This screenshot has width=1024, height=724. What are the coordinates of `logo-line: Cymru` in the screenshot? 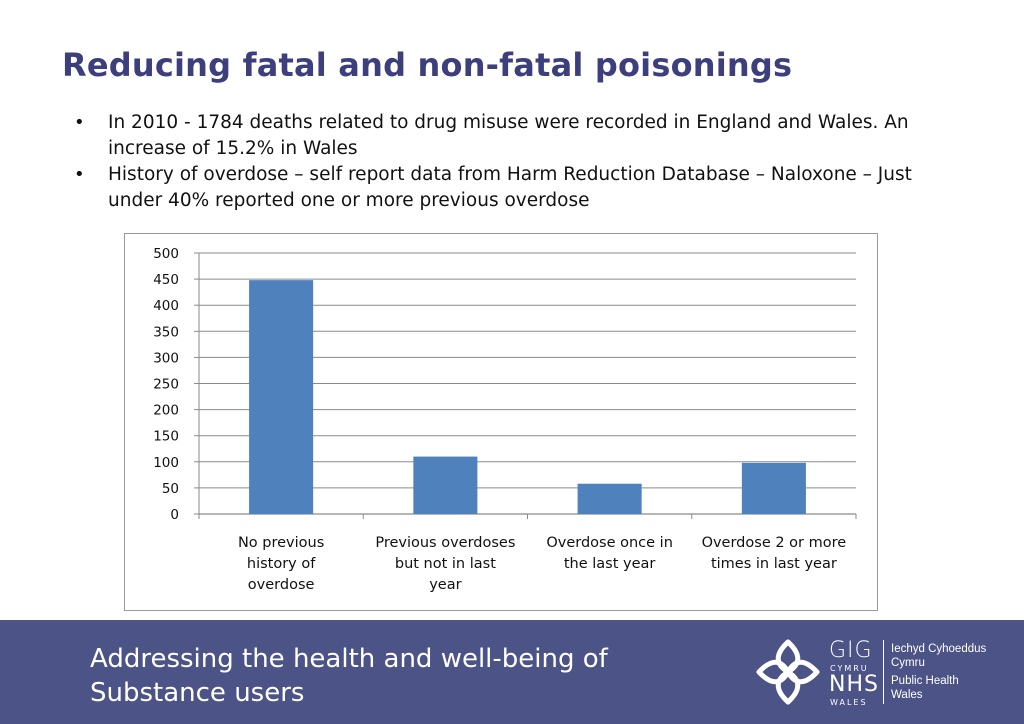 It's located at (908, 663).